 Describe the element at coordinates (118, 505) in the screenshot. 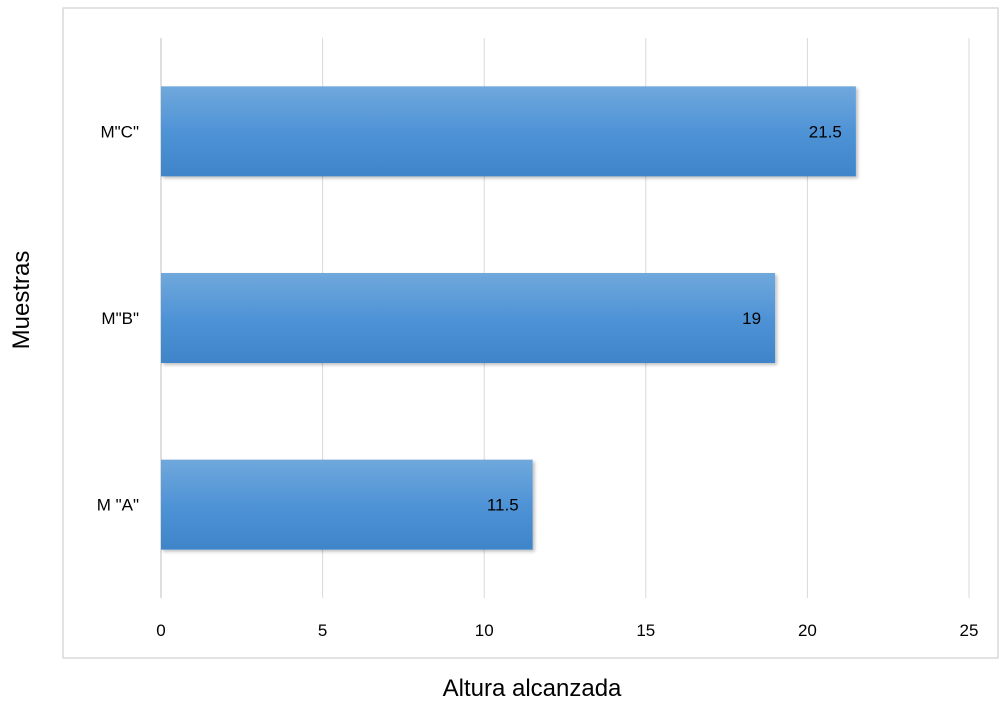

I see `category-label: M "A"` at that location.